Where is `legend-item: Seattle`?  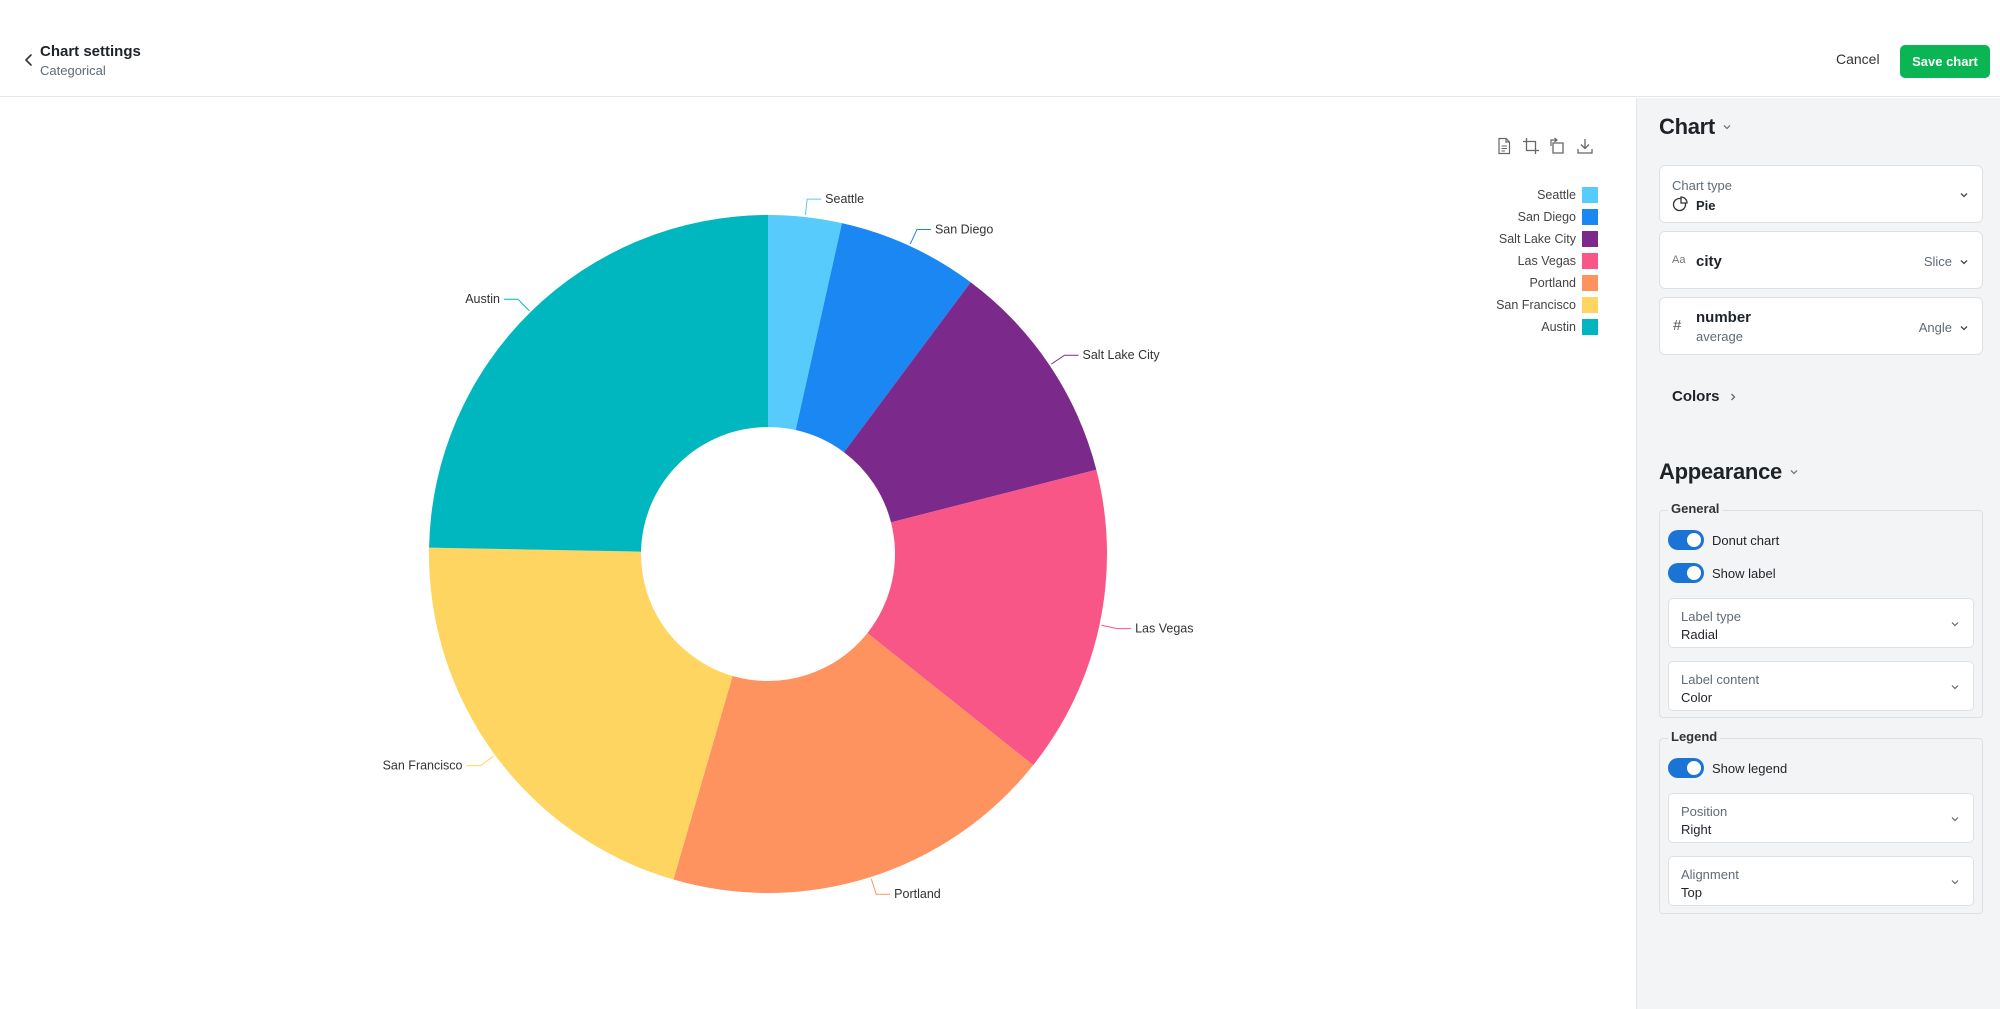 legend-item: Seattle is located at coordinates (1567, 195).